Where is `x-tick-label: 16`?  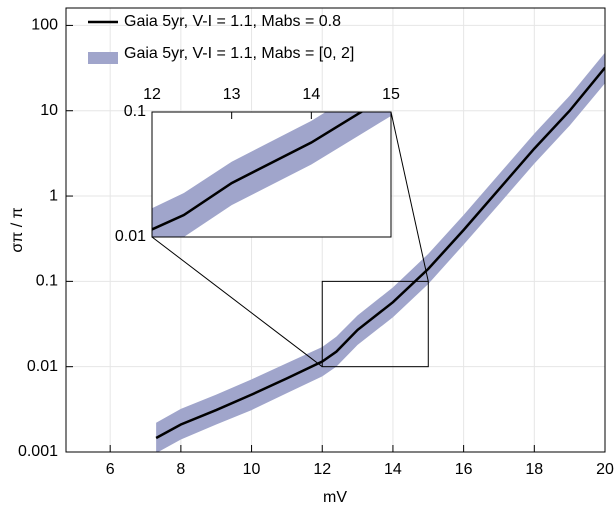 x-tick-label: 16 is located at coordinates (464, 469).